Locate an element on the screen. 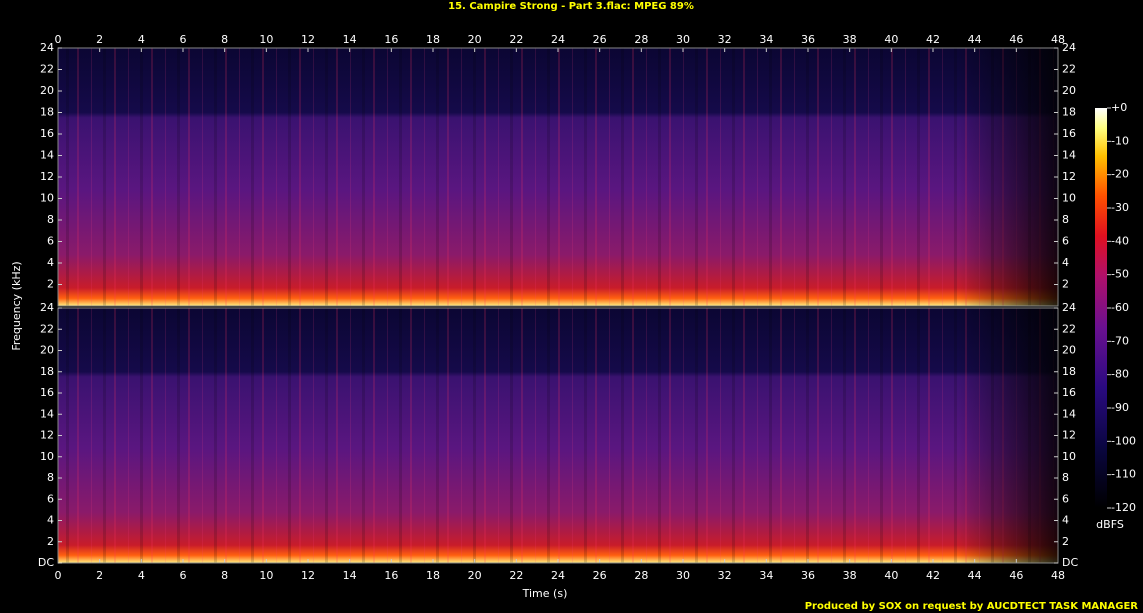 This screenshot has width=1143, height=613. colorbar-tick-label: -70 is located at coordinates (1120, 340).